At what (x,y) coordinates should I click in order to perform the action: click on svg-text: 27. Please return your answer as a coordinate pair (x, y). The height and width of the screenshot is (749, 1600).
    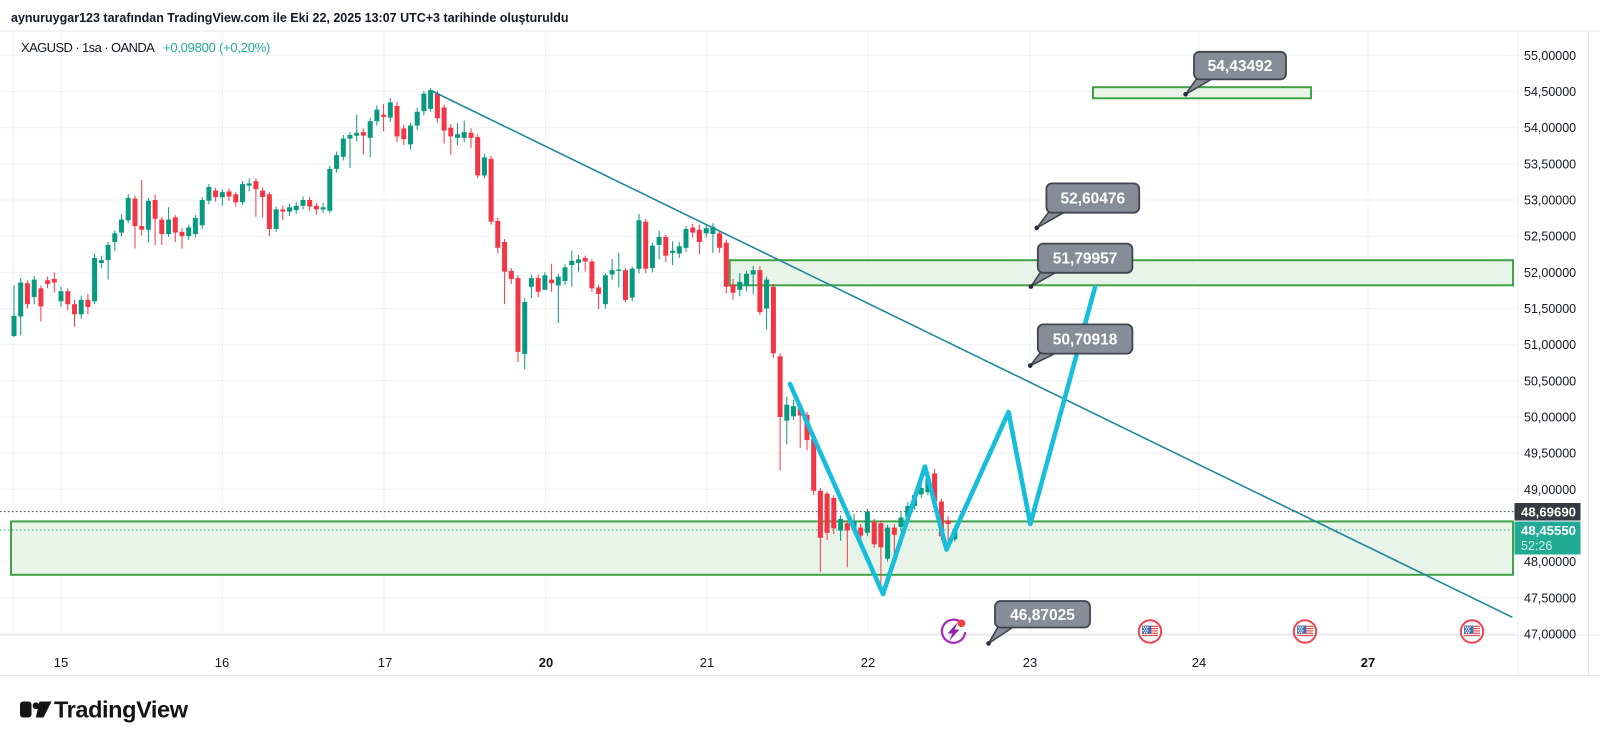
    Looking at the image, I should click on (1368, 662).